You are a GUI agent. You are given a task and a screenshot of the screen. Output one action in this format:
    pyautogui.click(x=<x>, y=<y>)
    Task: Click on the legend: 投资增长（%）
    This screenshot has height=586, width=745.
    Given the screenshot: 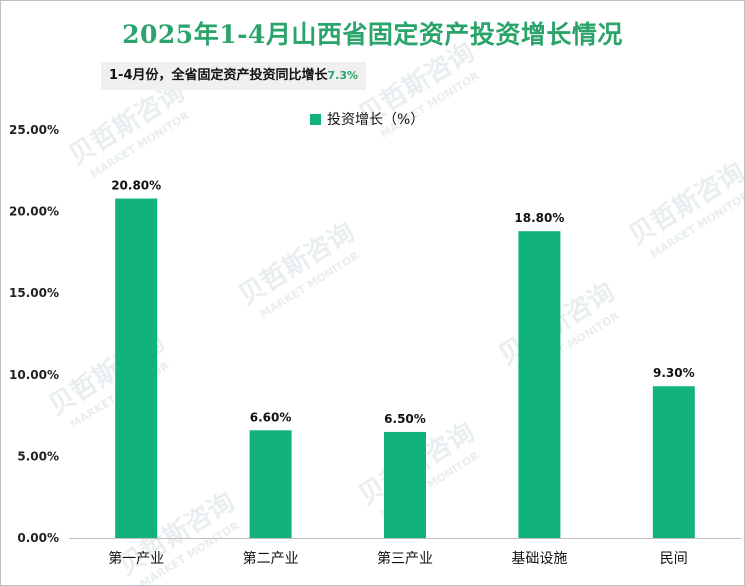 What is the action you would take?
    pyautogui.click(x=367, y=119)
    